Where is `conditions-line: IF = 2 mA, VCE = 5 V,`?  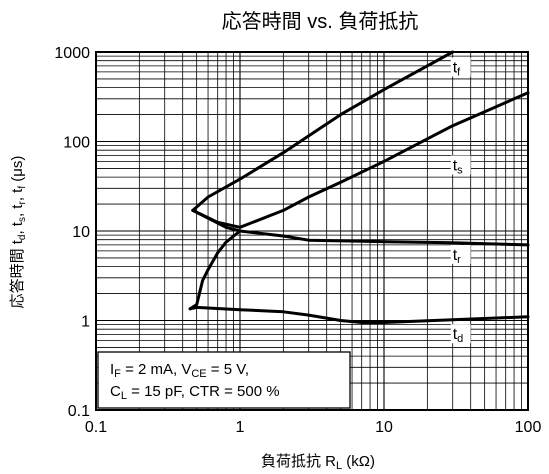 conditions-line: IF = 2 mA, VCE = 5 V, is located at coordinates (179, 370).